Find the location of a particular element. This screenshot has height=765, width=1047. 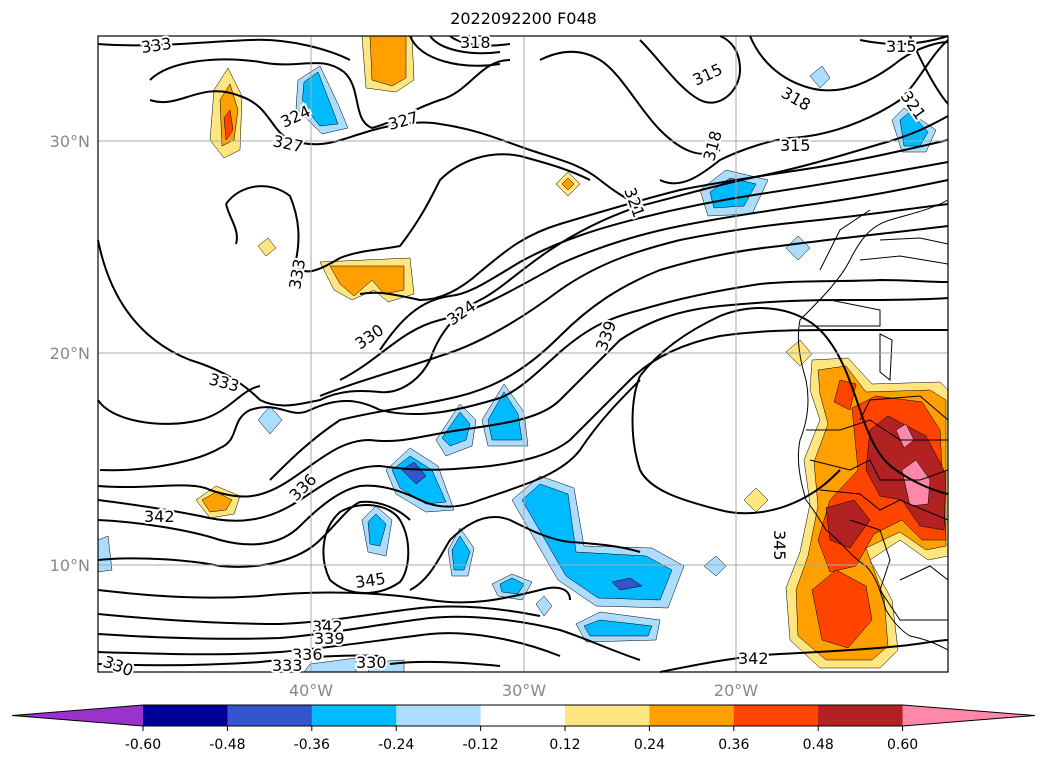

lon-label-30w: 30°W is located at coordinates (524, 690).